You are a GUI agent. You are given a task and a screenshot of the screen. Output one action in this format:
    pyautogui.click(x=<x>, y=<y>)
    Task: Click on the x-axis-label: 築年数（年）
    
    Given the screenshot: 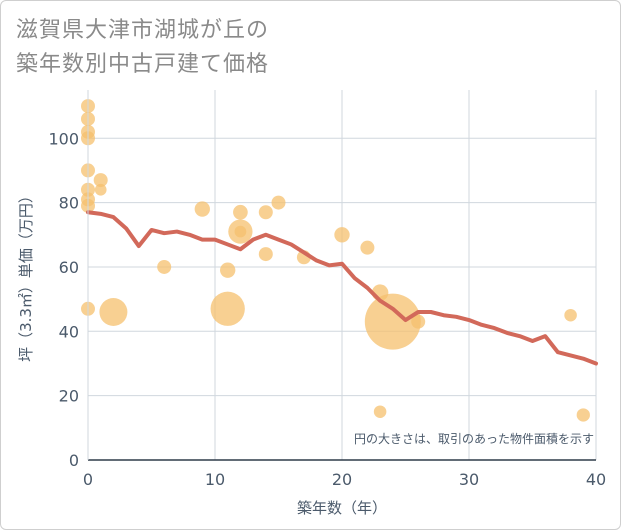 What is the action you would take?
    pyautogui.click(x=342, y=508)
    